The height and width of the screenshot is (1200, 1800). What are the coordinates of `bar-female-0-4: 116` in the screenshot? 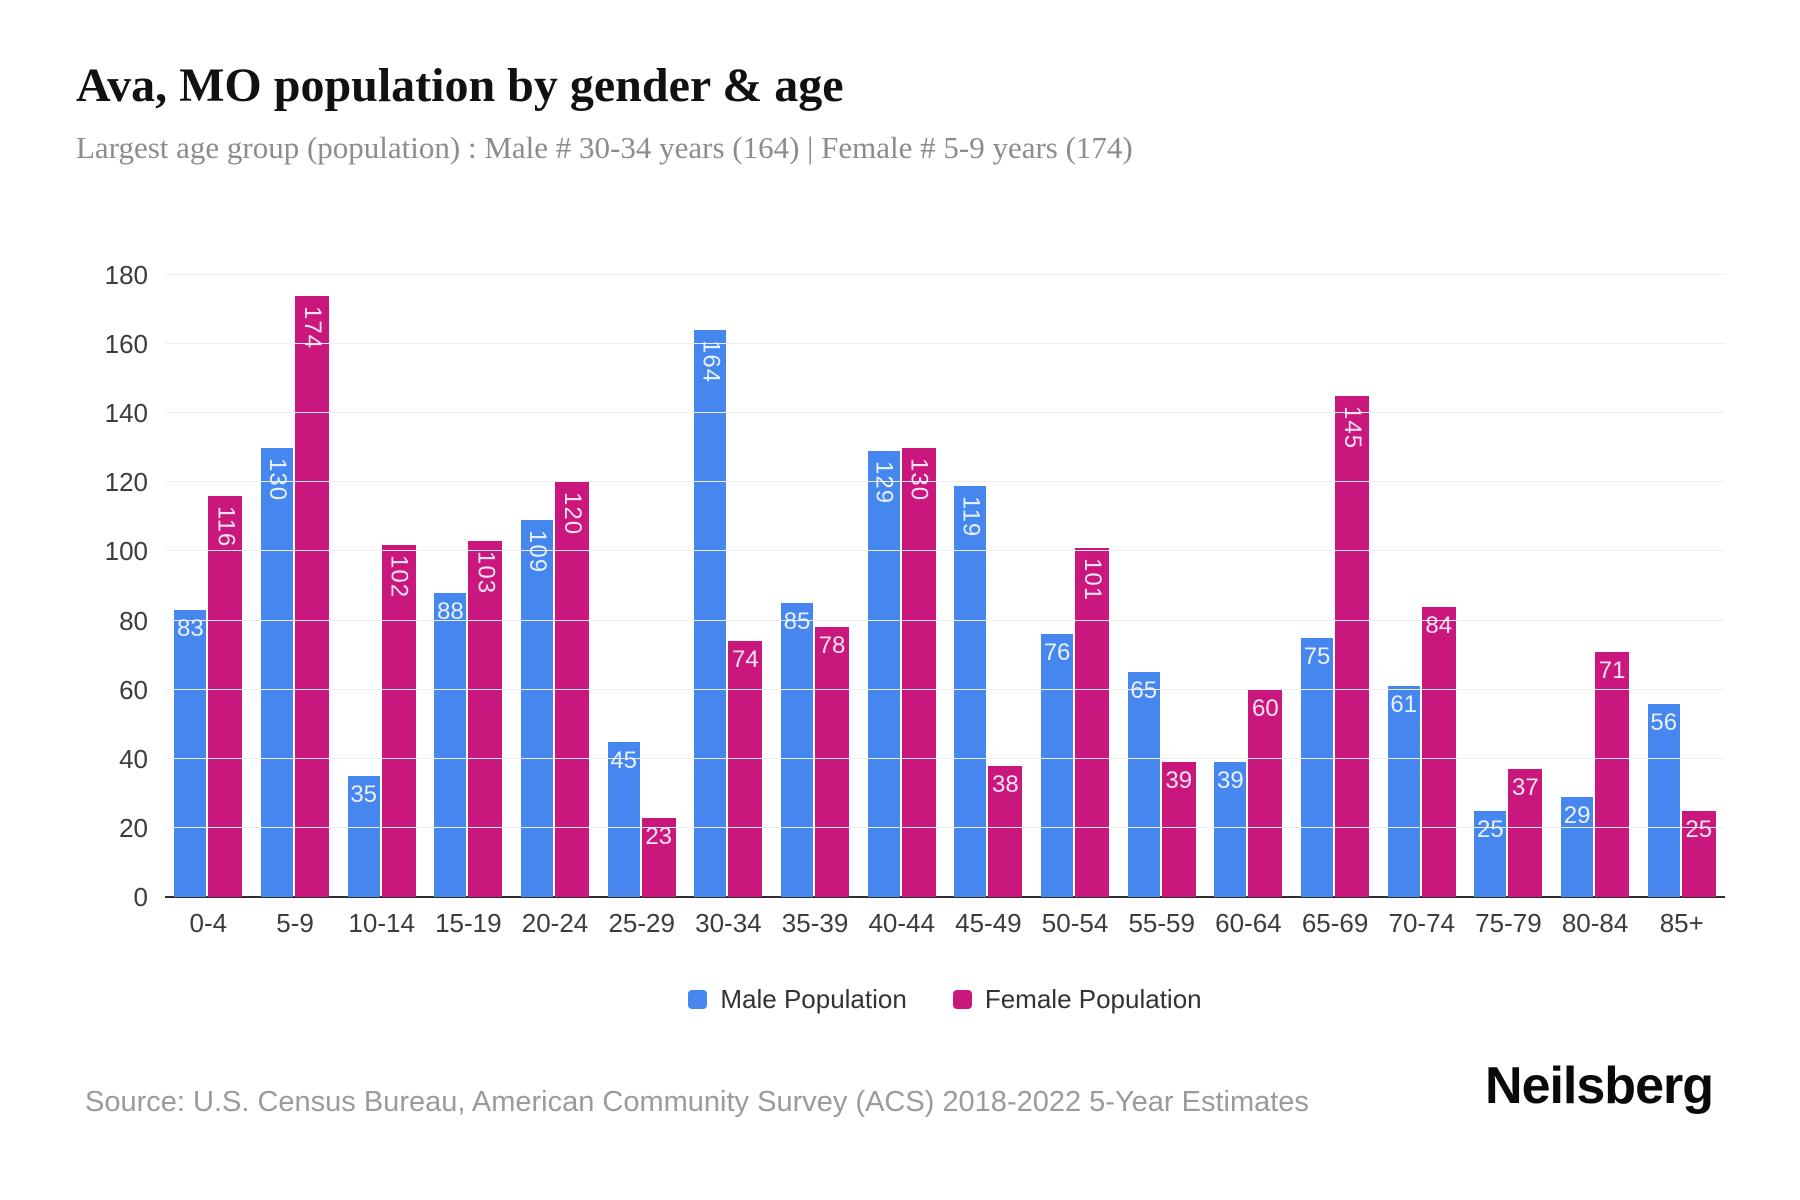 It's located at (225, 696).